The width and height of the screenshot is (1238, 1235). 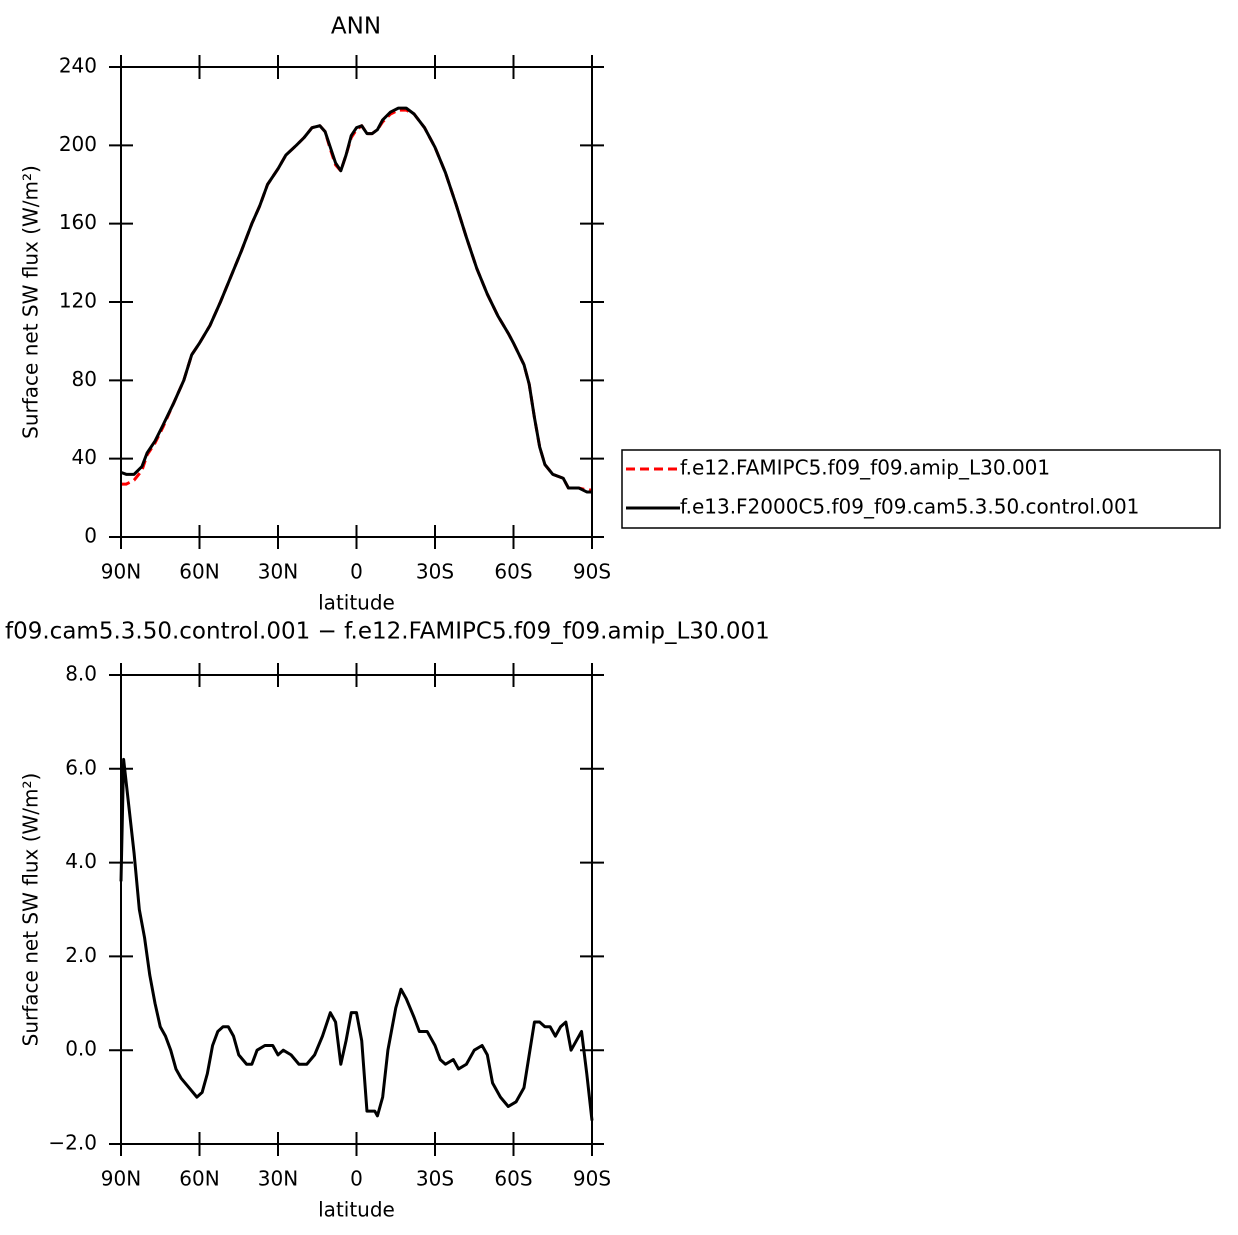 What do you see at coordinates (84, 379) in the screenshot?
I see `y-tick-label: 80` at bounding box center [84, 379].